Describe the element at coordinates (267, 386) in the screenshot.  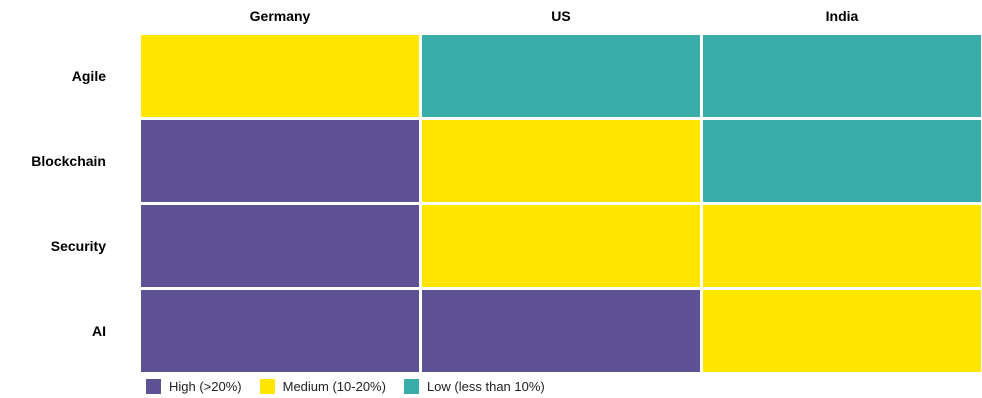
I see `legend-swatch-medium` at that location.